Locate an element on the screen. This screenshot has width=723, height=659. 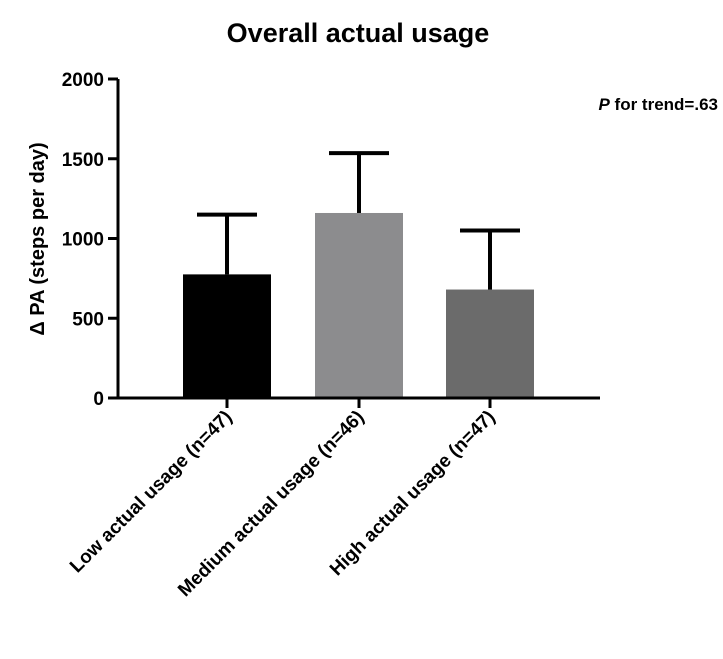
y-tick-label: 500 is located at coordinates (88, 319).